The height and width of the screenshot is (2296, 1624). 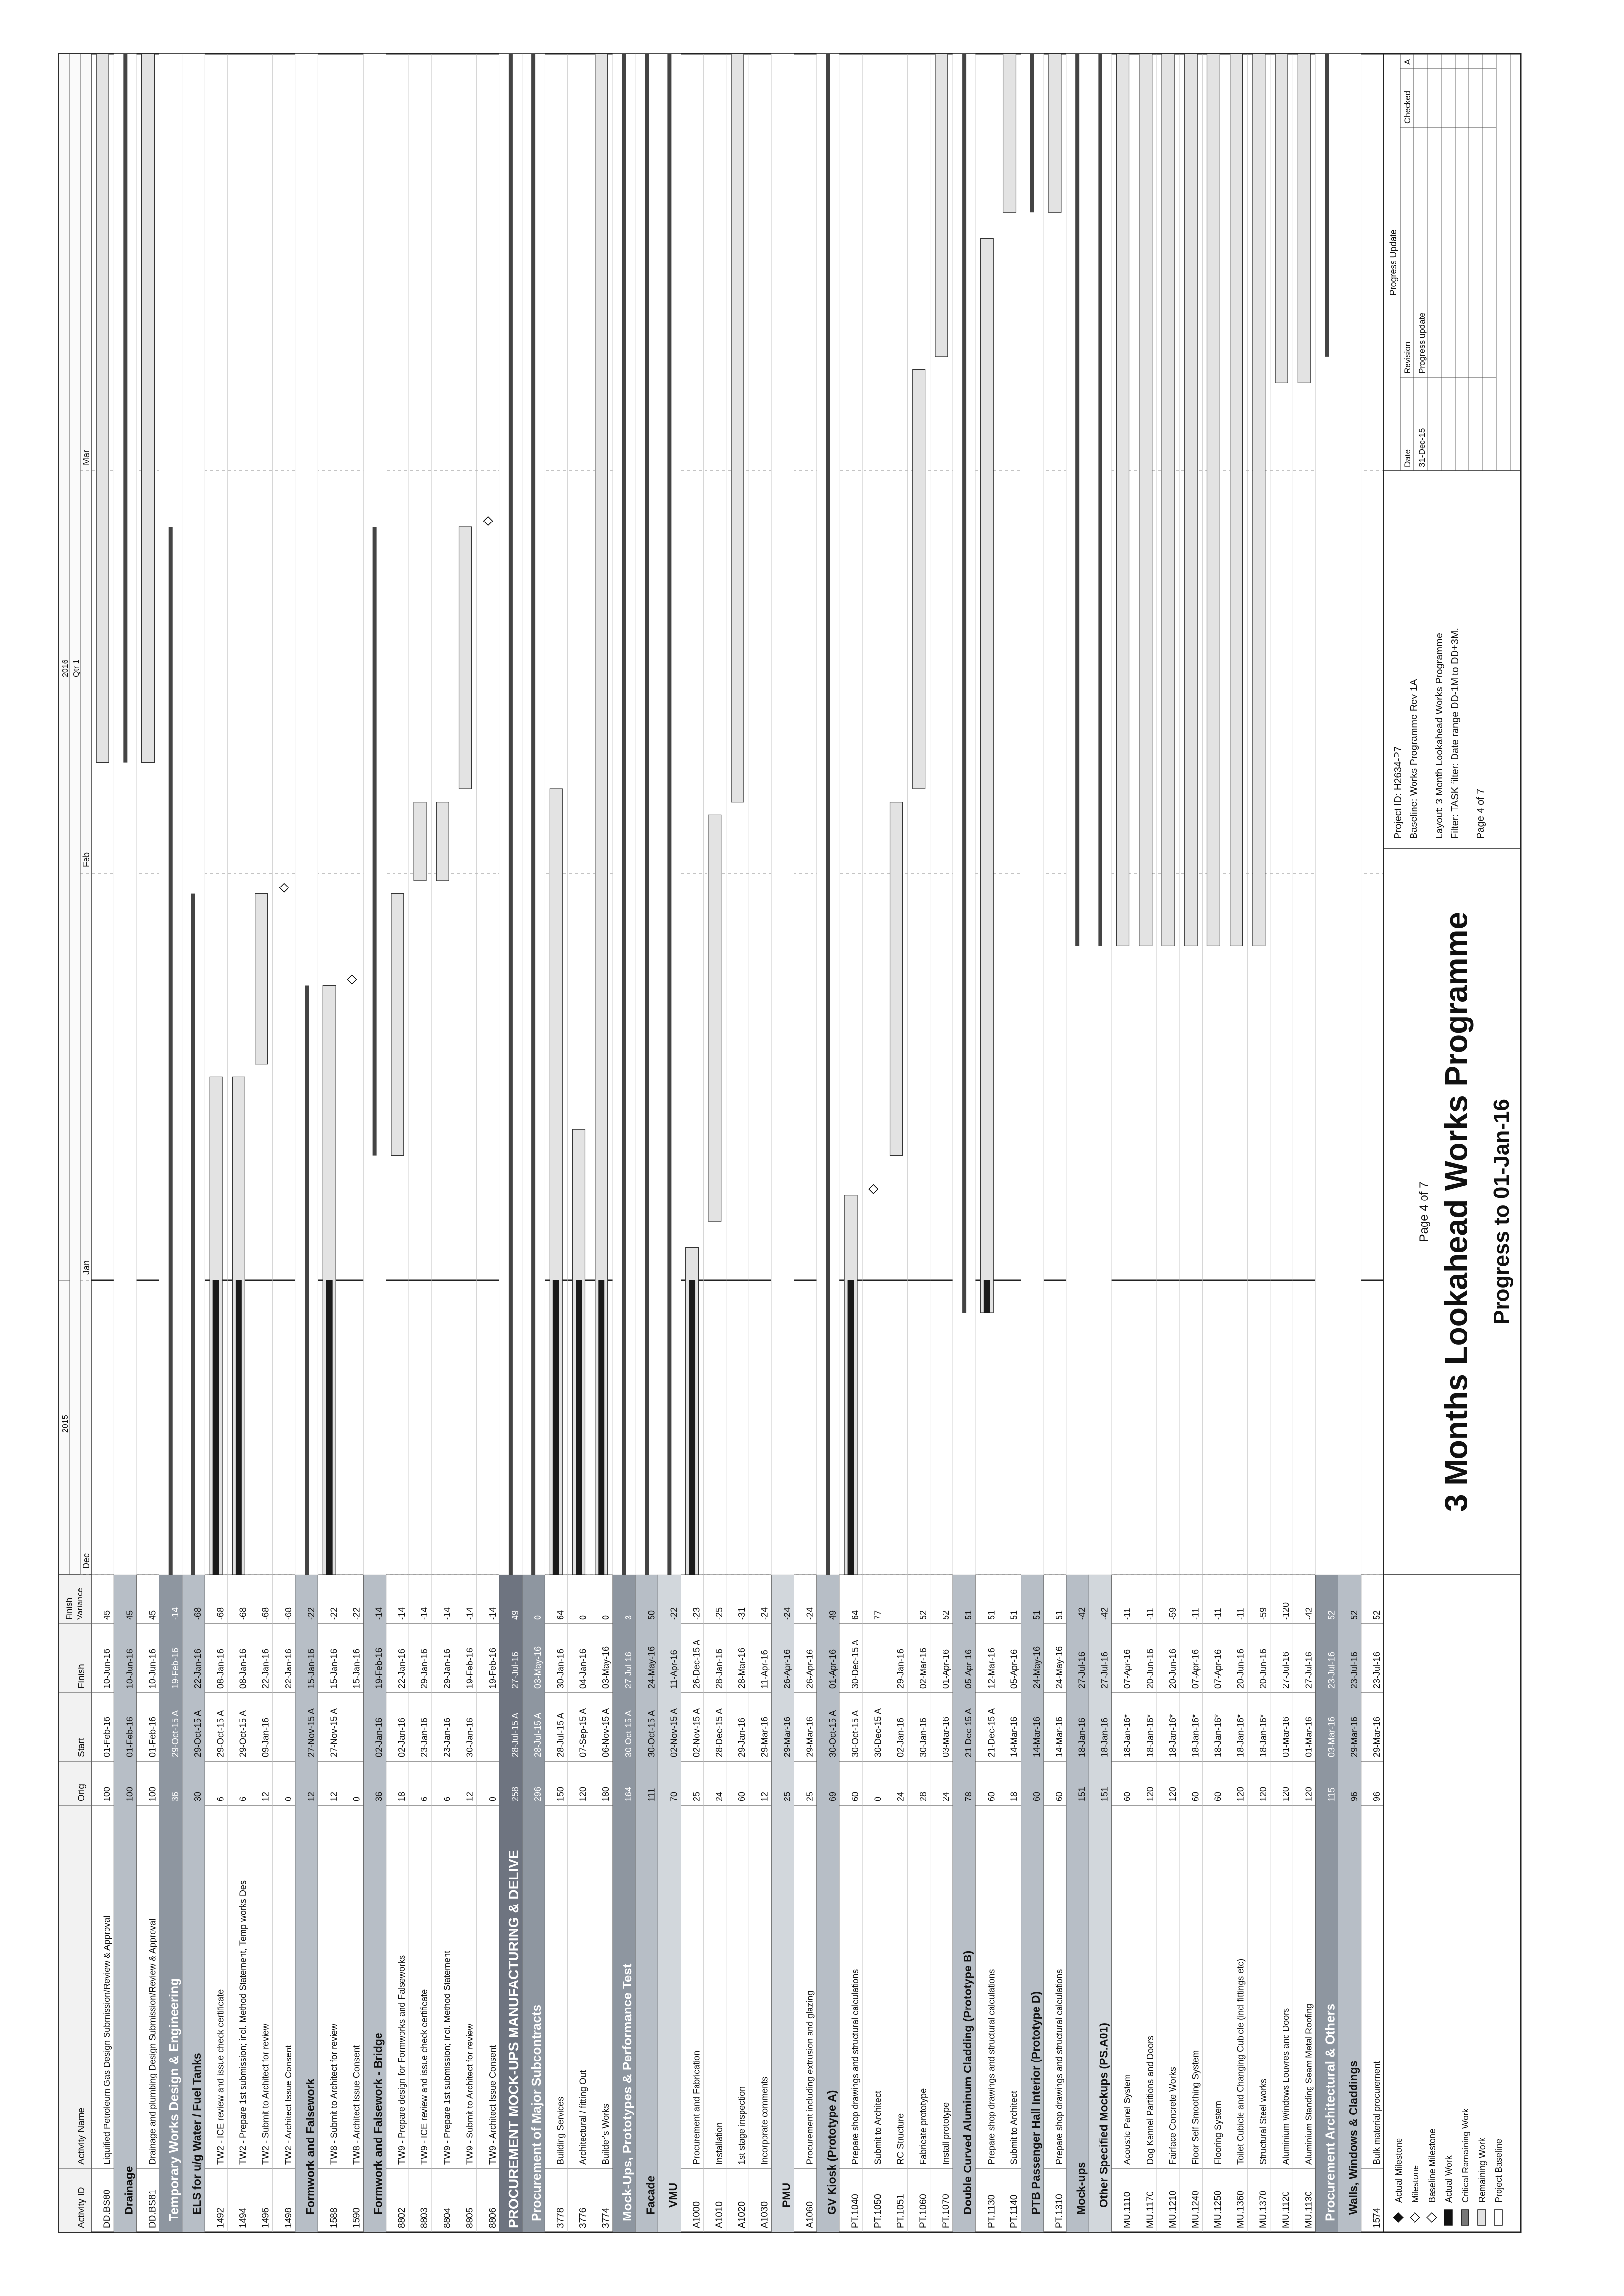 What do you see at coordinates (1014, 1737) in the screenshot?
I see `activity-start: 14-Mar-16` at bounding box center [1014, 1737].